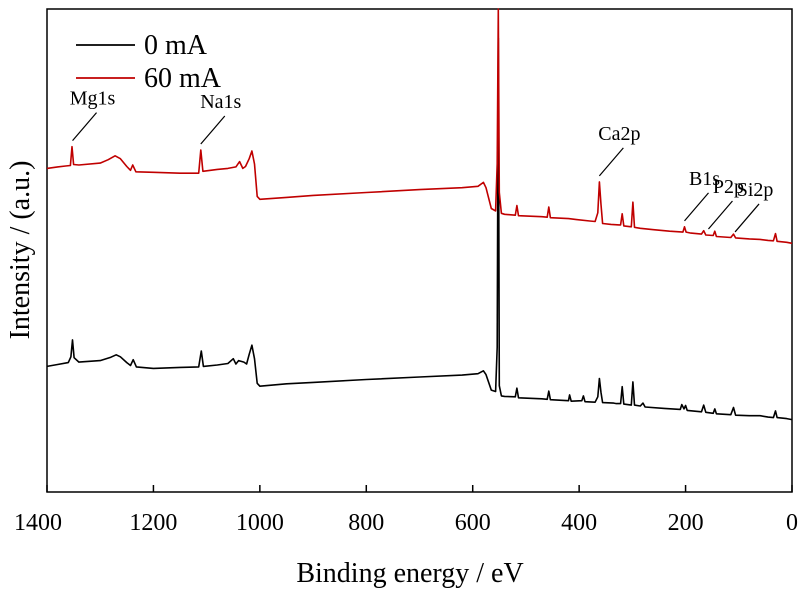 This screenshot has width=800, height=590. Describe the element at coordinates (619, 134) in the screenshot. I see `peak-label: Ca2p` at that location.